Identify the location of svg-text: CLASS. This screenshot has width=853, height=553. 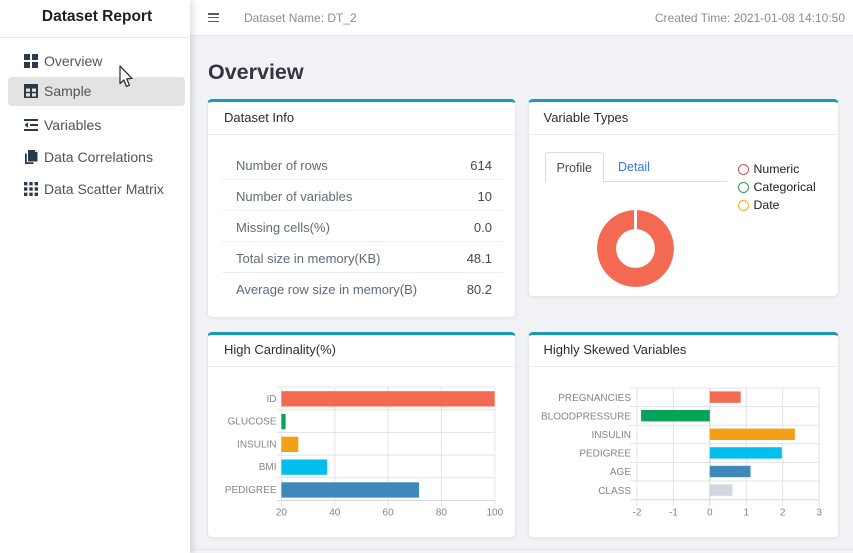
(614, 491).